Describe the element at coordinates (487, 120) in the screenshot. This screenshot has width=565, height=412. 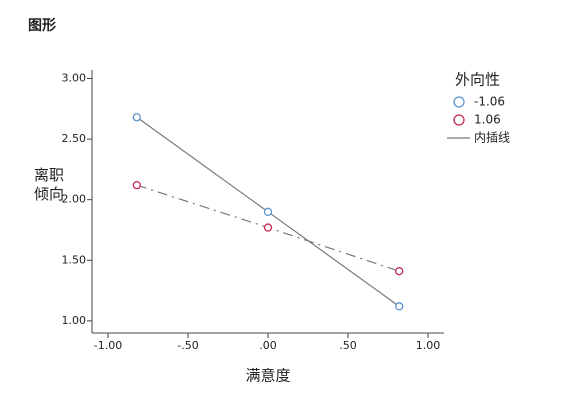
I see `legend-label: 1.06` at that location.